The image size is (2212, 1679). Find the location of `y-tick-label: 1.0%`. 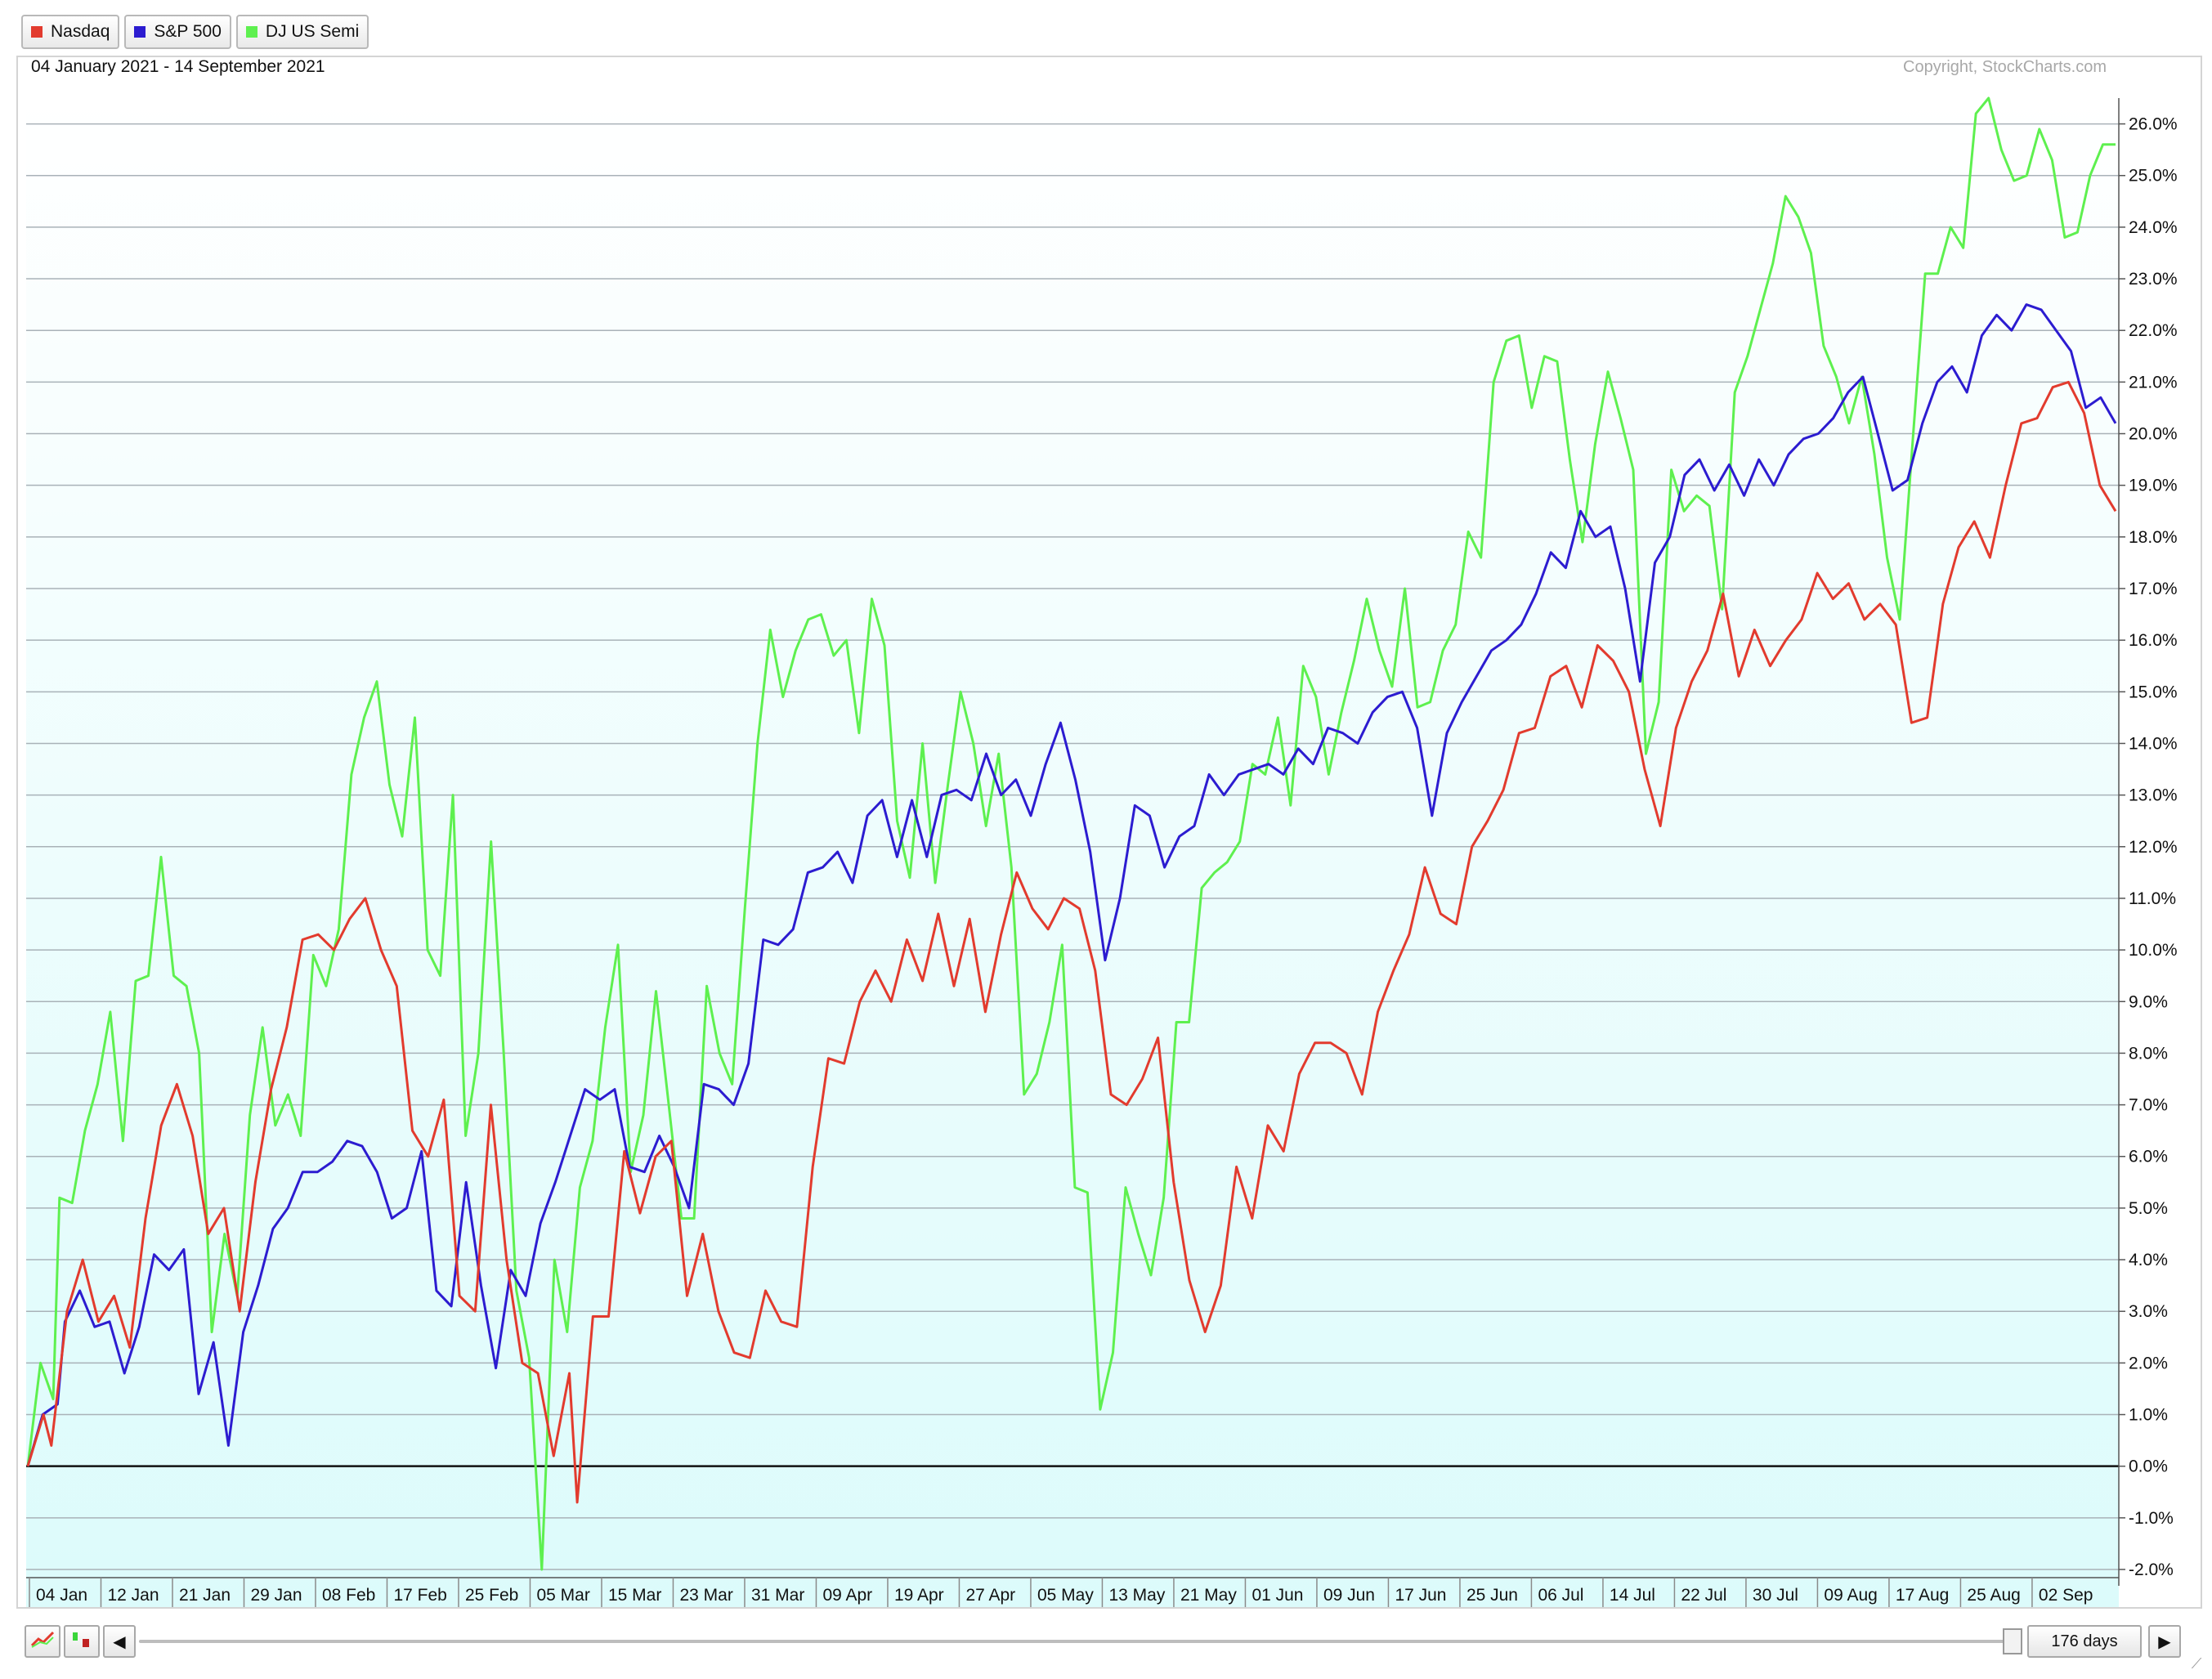

y-tick-label: 1.0% is located at coordinates (2148, 1415).